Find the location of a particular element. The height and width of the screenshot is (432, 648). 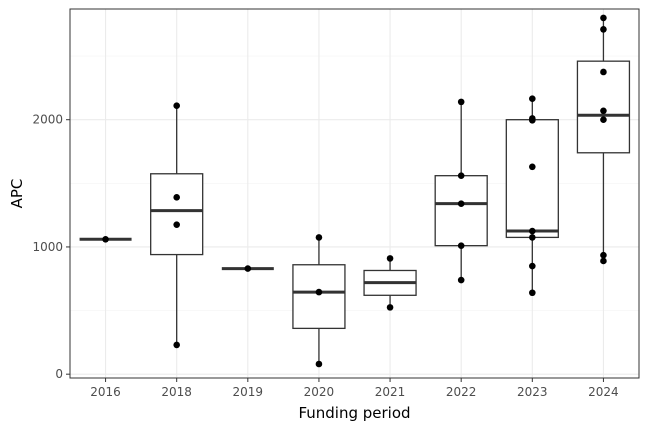

x-tick-label-2021: 2021 is located at coordinates (390, 392).